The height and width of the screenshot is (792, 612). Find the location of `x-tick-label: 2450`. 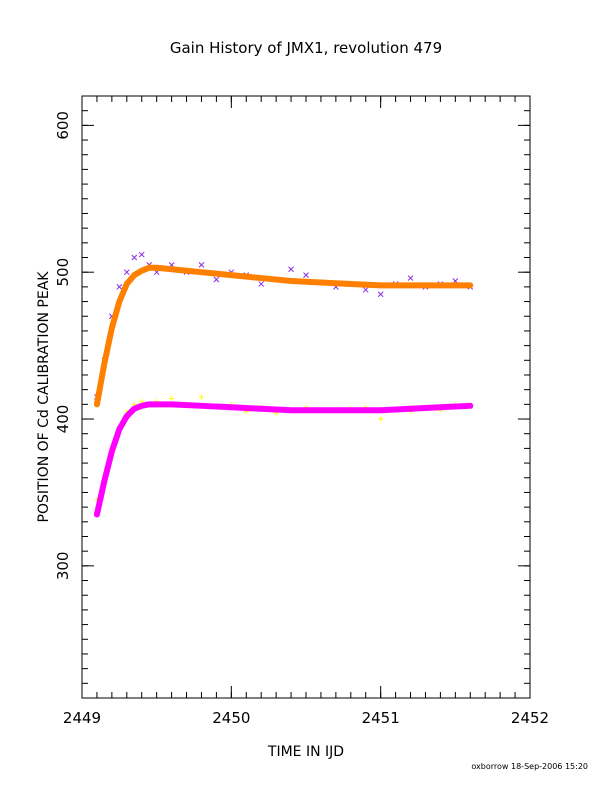

x-tick-label: 2450 is located at coordinates (231, 718).